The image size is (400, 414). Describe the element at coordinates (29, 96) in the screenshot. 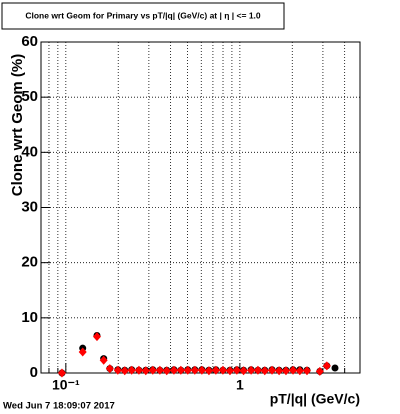

I see `y-tick-label: 50` at that location.